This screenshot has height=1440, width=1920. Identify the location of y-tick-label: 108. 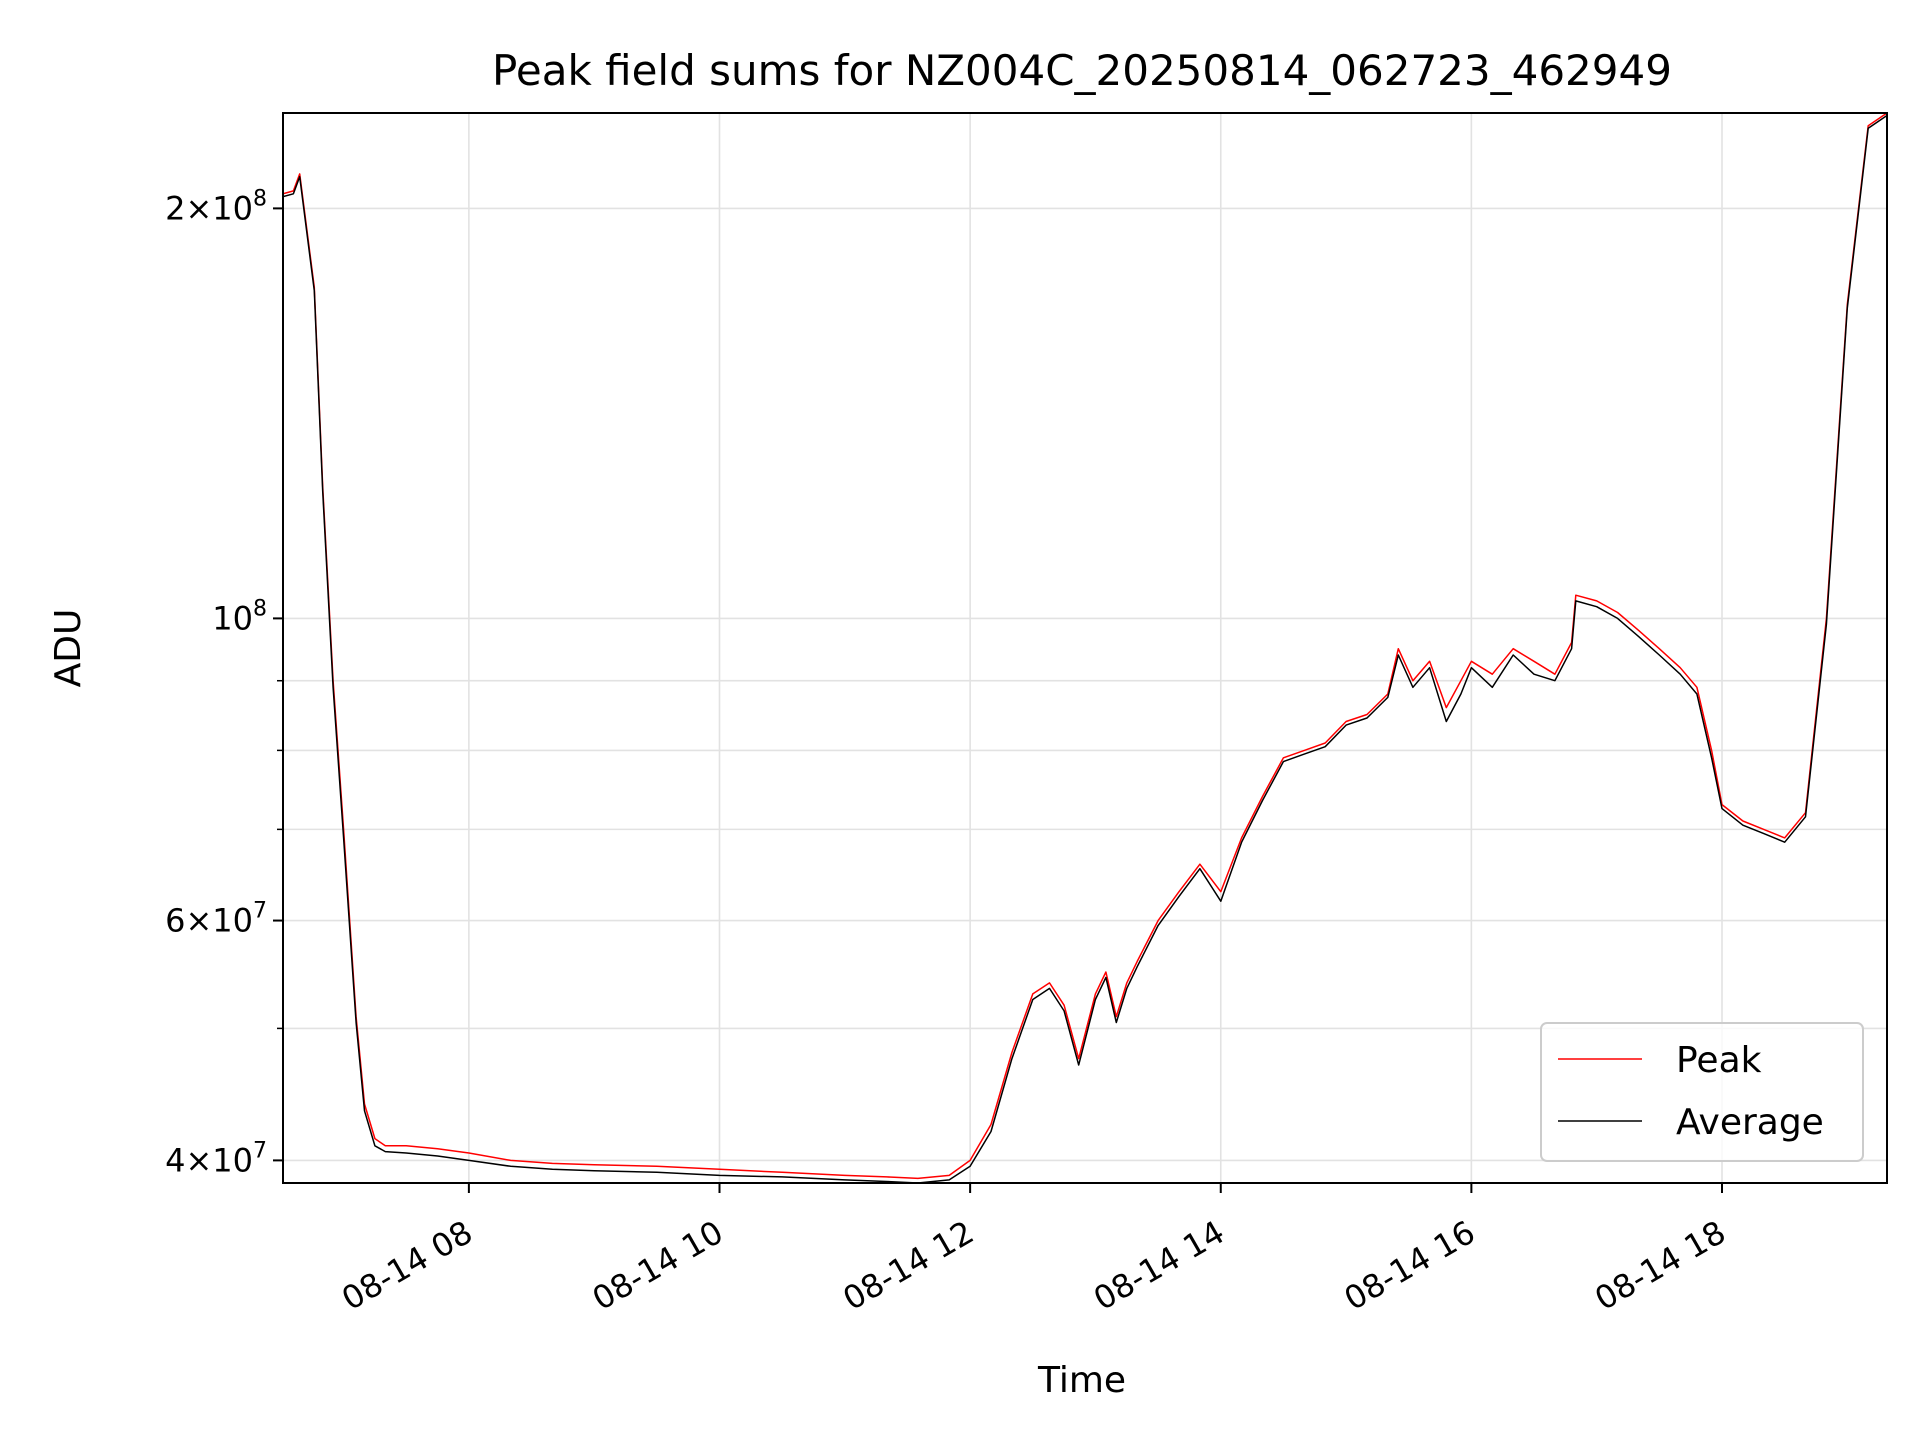
(239, 616).